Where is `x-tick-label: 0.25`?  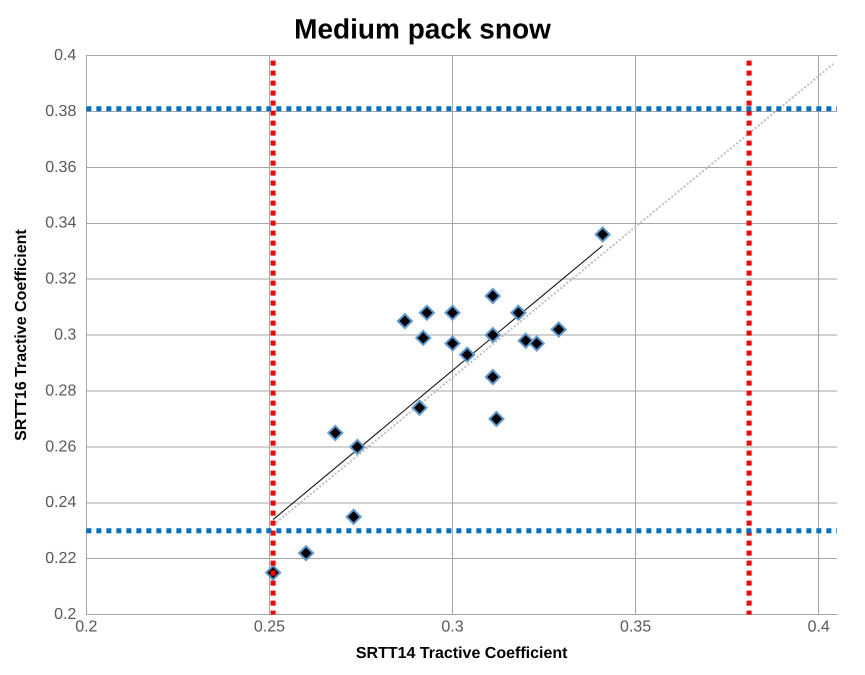
x-tick-label: 0.25 is located at coordinates (270, 627).